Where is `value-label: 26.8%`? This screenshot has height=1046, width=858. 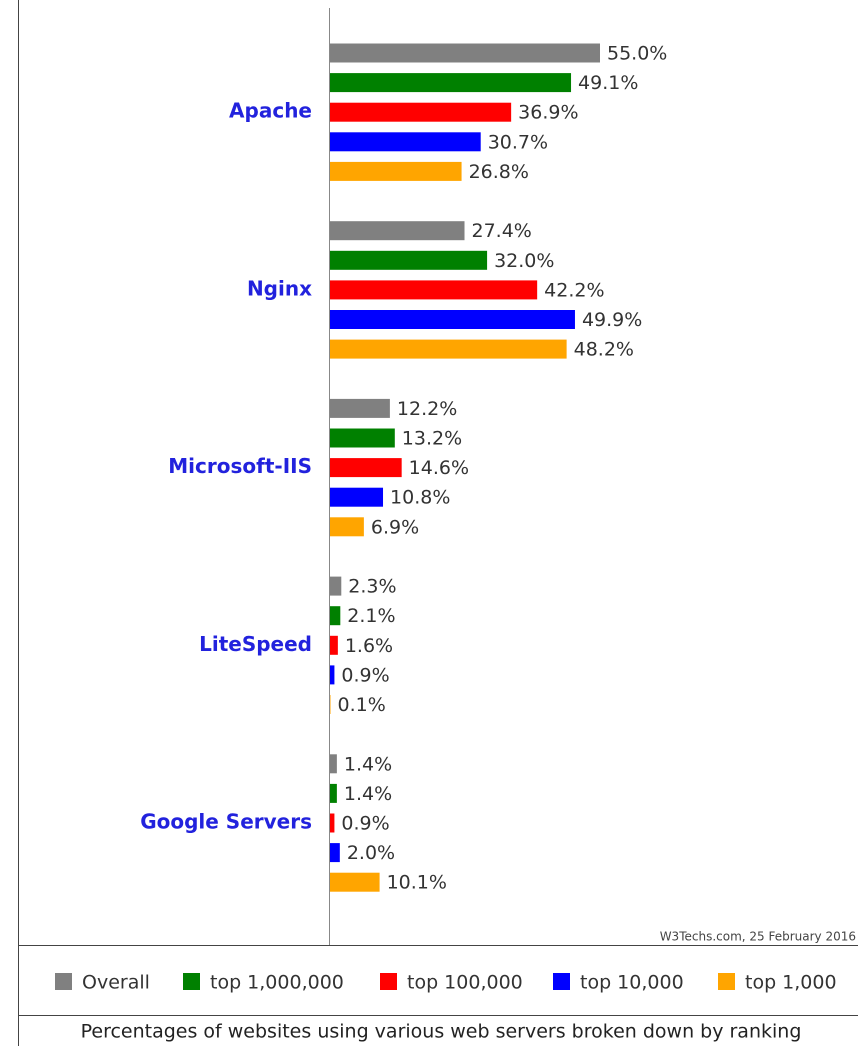
value-label: 26.8% is located at coordinates (499, 172).